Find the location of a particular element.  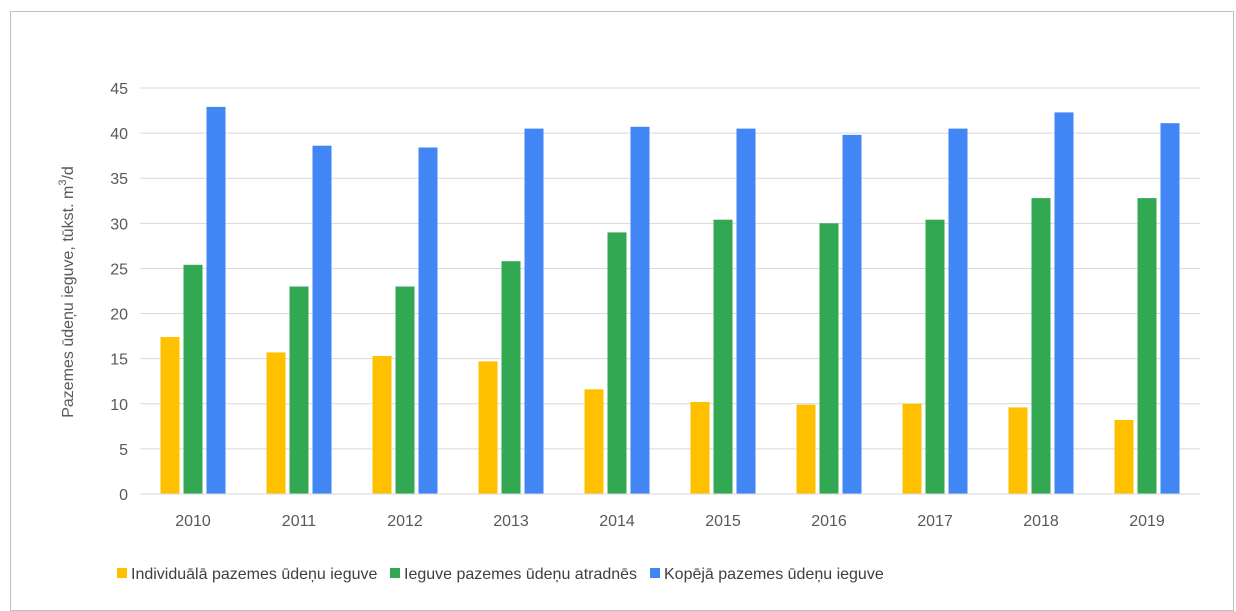

x-tick-label: 2019 is located at coordinates (1147, 521).